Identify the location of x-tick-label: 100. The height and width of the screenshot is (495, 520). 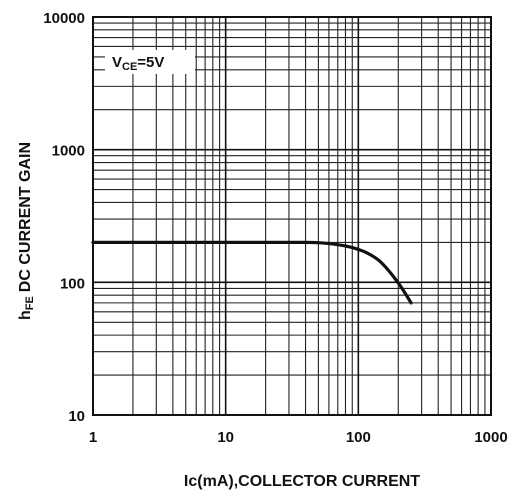
(358, 437).